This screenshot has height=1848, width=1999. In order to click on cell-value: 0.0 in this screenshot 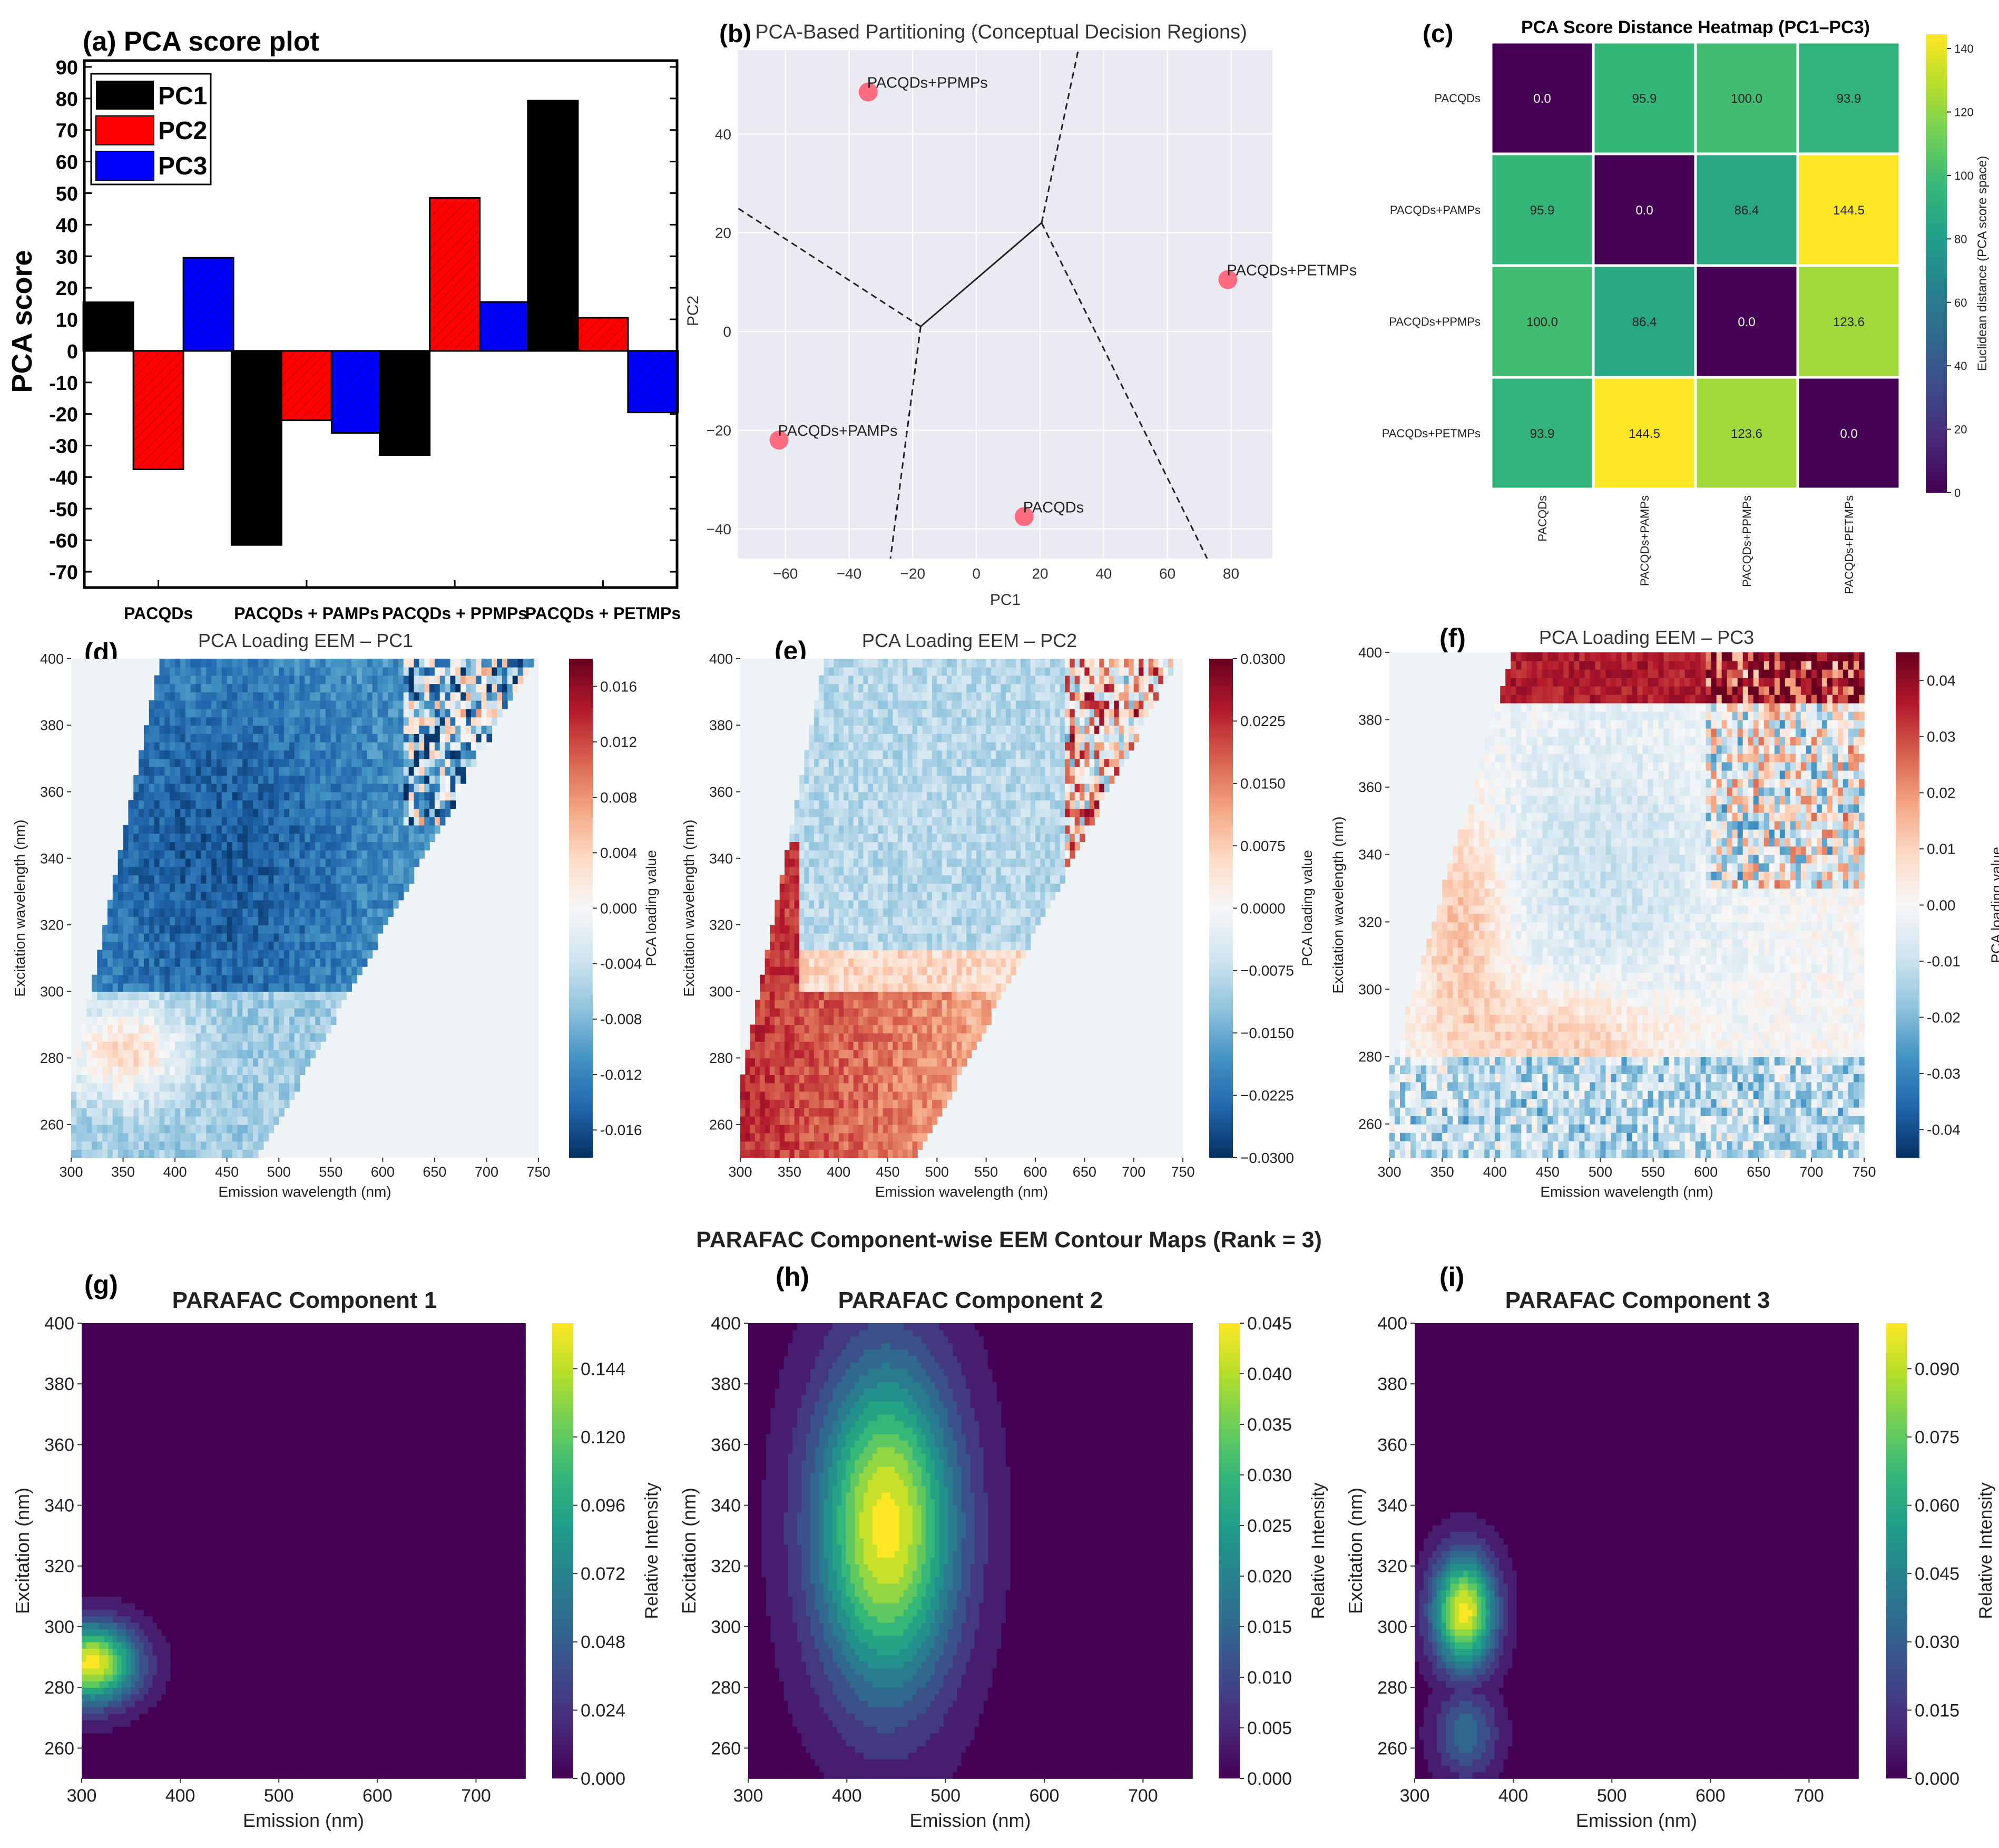, I will do `click(1542, 99)`.